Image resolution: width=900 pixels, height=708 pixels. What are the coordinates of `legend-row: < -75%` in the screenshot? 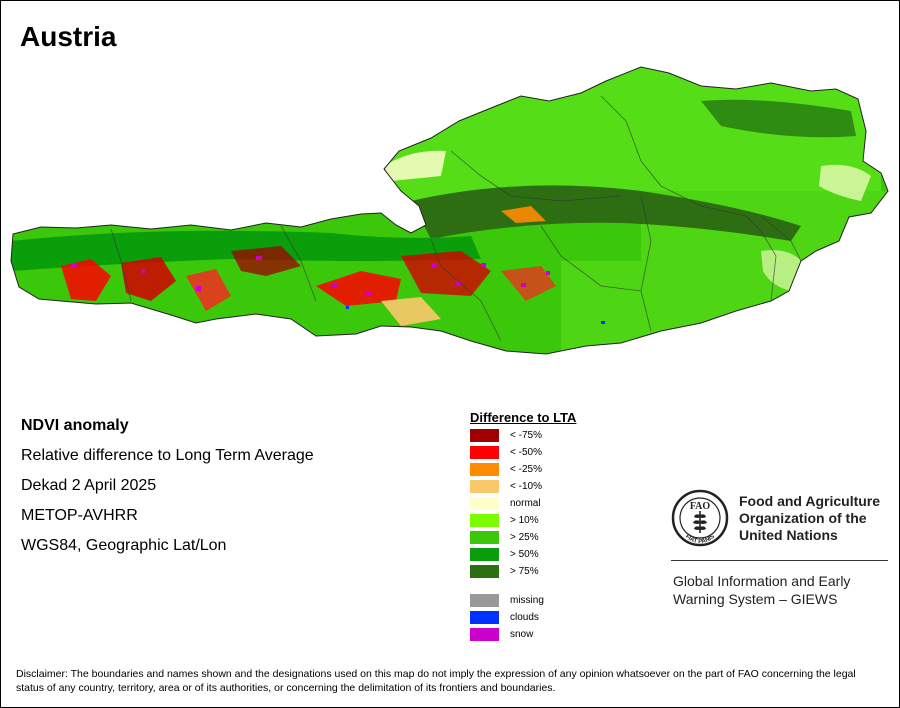 It's located at (523, 436).